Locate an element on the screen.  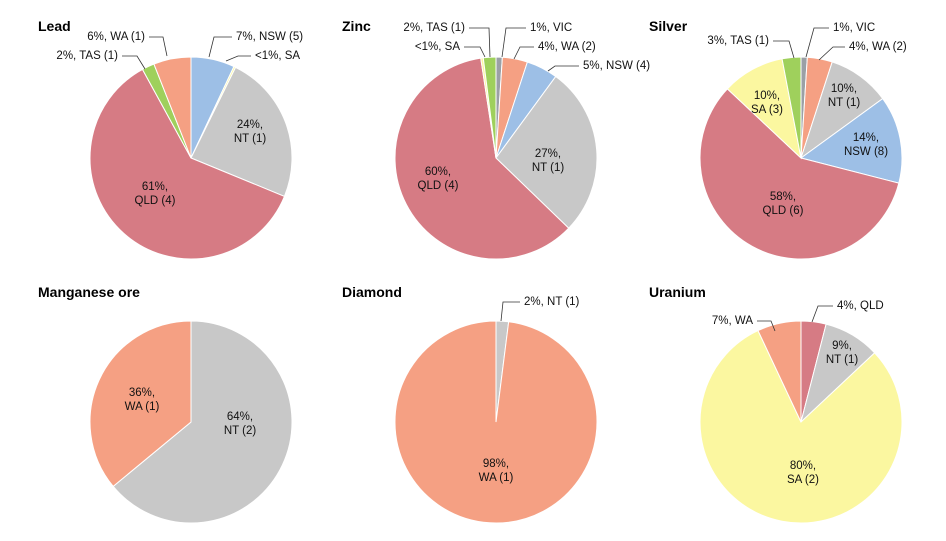
pie-chart-uranium: Uranium 4%, QLD 9%, NT (1) 80%, SA (2) 7%, WA is located at coordinates (776, 404).